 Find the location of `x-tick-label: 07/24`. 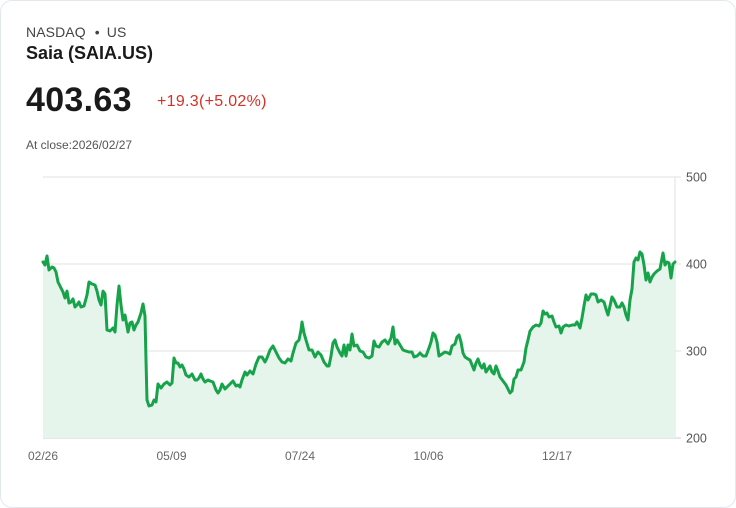

x-tick-label: 07/24 is located at coordinates (300, 456).